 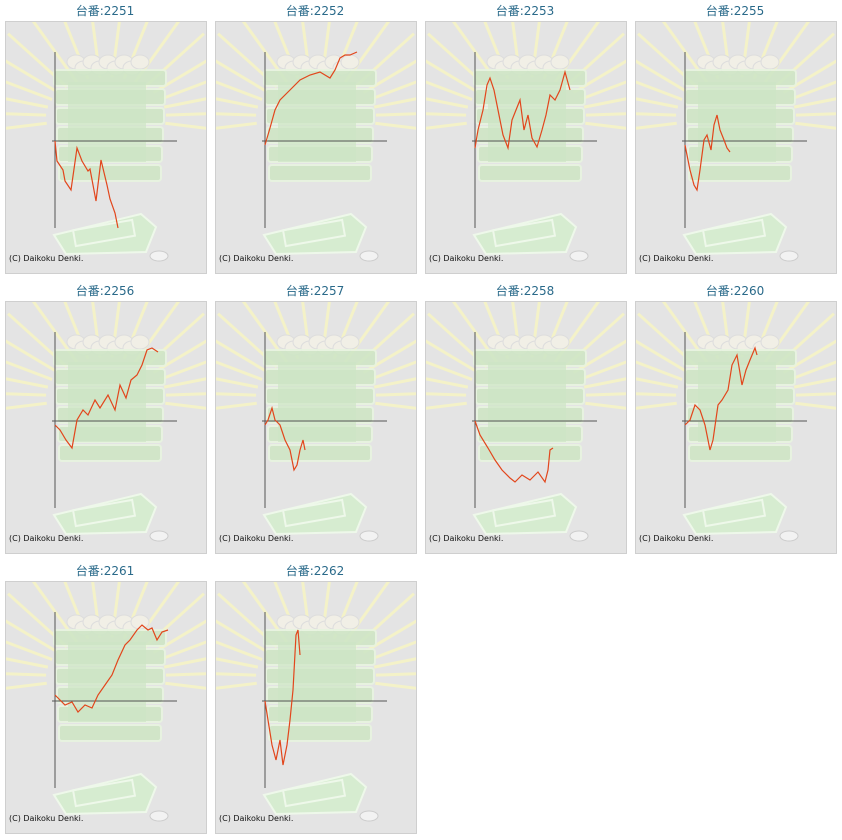 I want to click on graph-cell: 台番:2257 (C) Daikoku Denki., so click(x=315, y=420).